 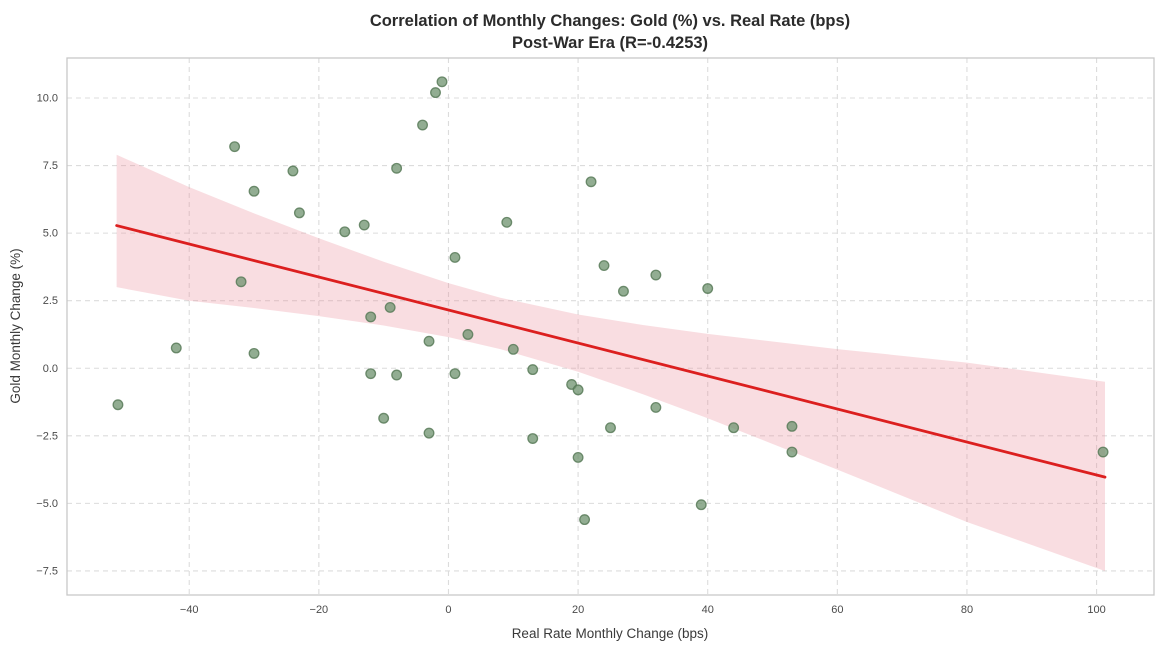 I want to click on x-tick-label: −40, so click(x=189, y=610).